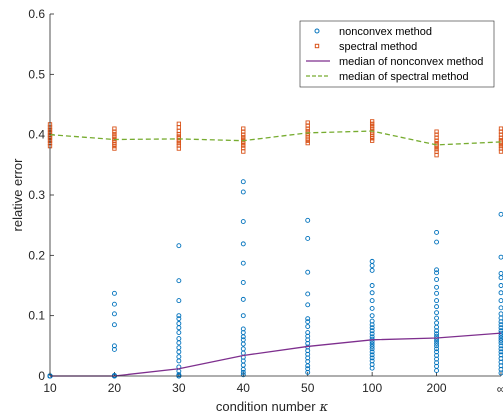  I want to click on x-tick-label: 100, so click(372, 388).